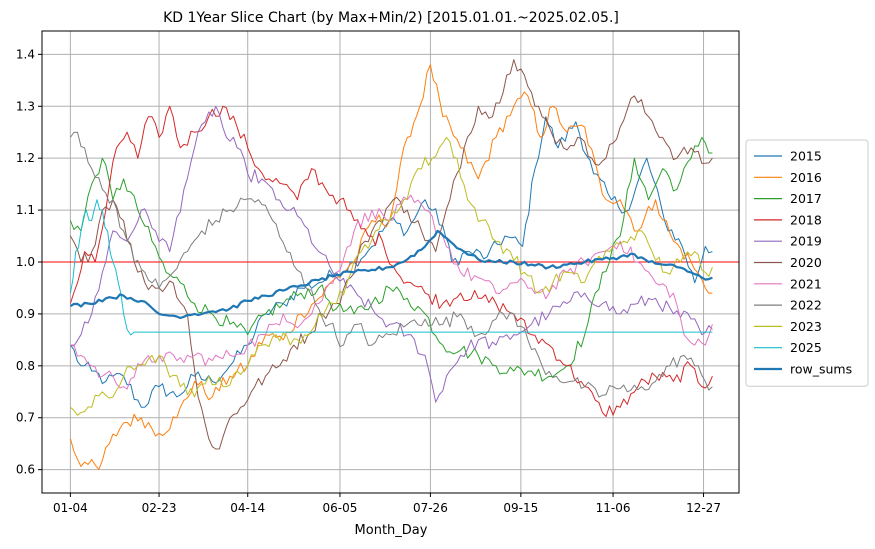  I want to click on y-tick-label: 1.4, so click(25, 54).